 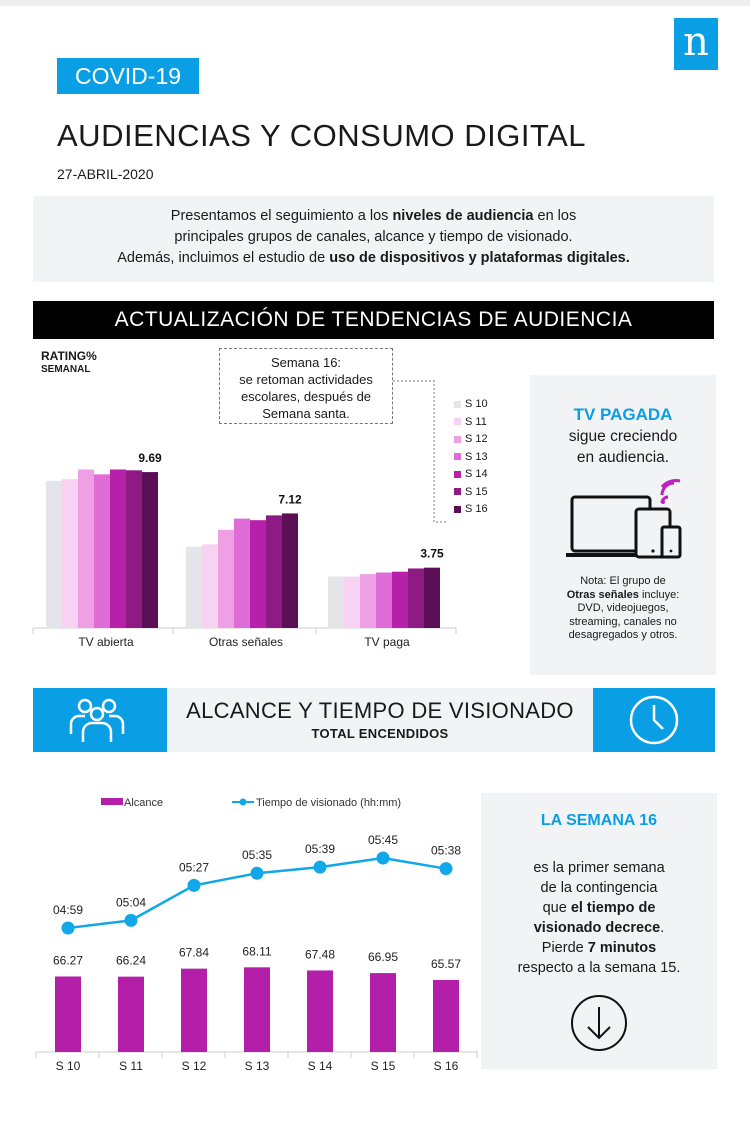 What do you see at coordinates (131, 902) in the screenshot?
I see `line-data-label: 05:04` at bounding box center [131, 902].